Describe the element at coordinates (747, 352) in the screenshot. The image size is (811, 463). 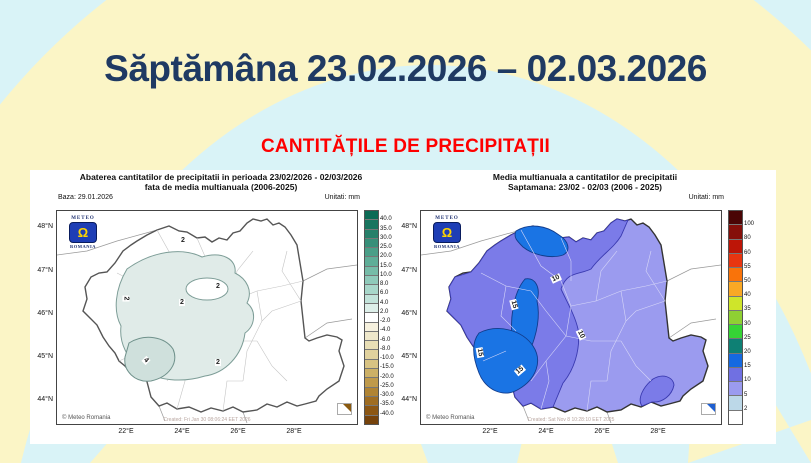
I see `colorbar-label: 20` at that location.